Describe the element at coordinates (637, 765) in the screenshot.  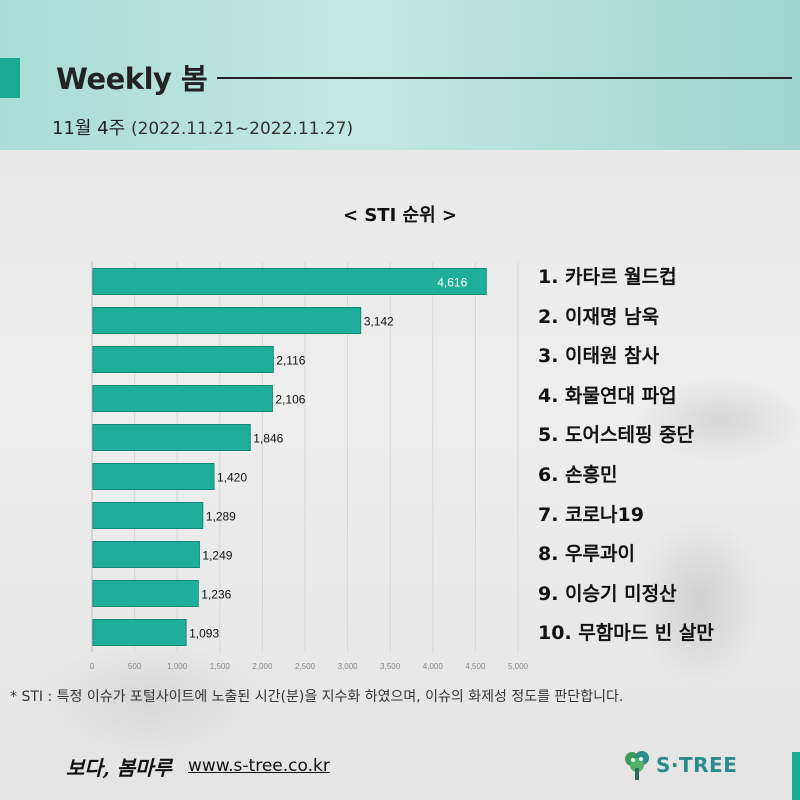
I see `tree-icon` at that location.